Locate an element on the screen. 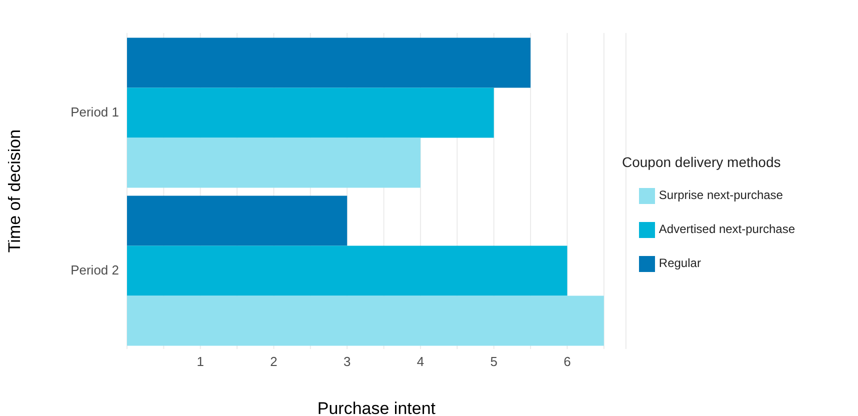 This screenshot has width=858, height=416. legend-label: Regular is located at coordinates (679, 263).